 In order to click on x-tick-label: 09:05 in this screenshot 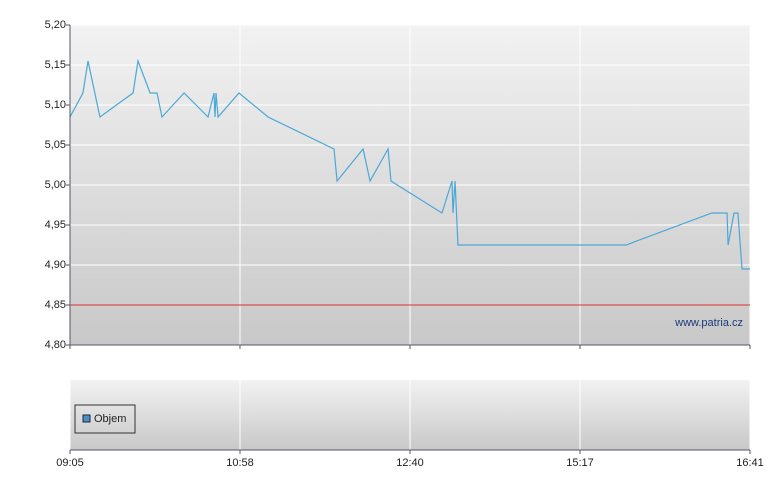, I will do `click(70, 463)`.